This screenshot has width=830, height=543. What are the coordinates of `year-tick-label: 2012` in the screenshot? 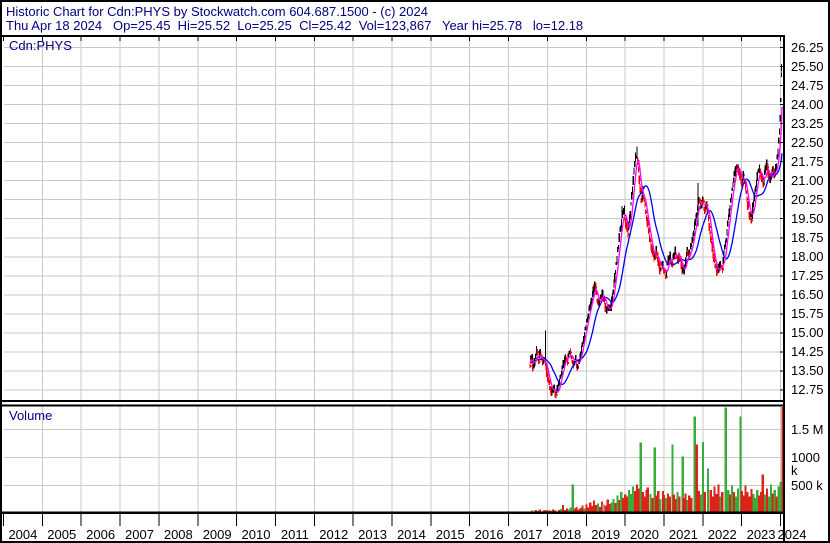 It's located at (334, 534).